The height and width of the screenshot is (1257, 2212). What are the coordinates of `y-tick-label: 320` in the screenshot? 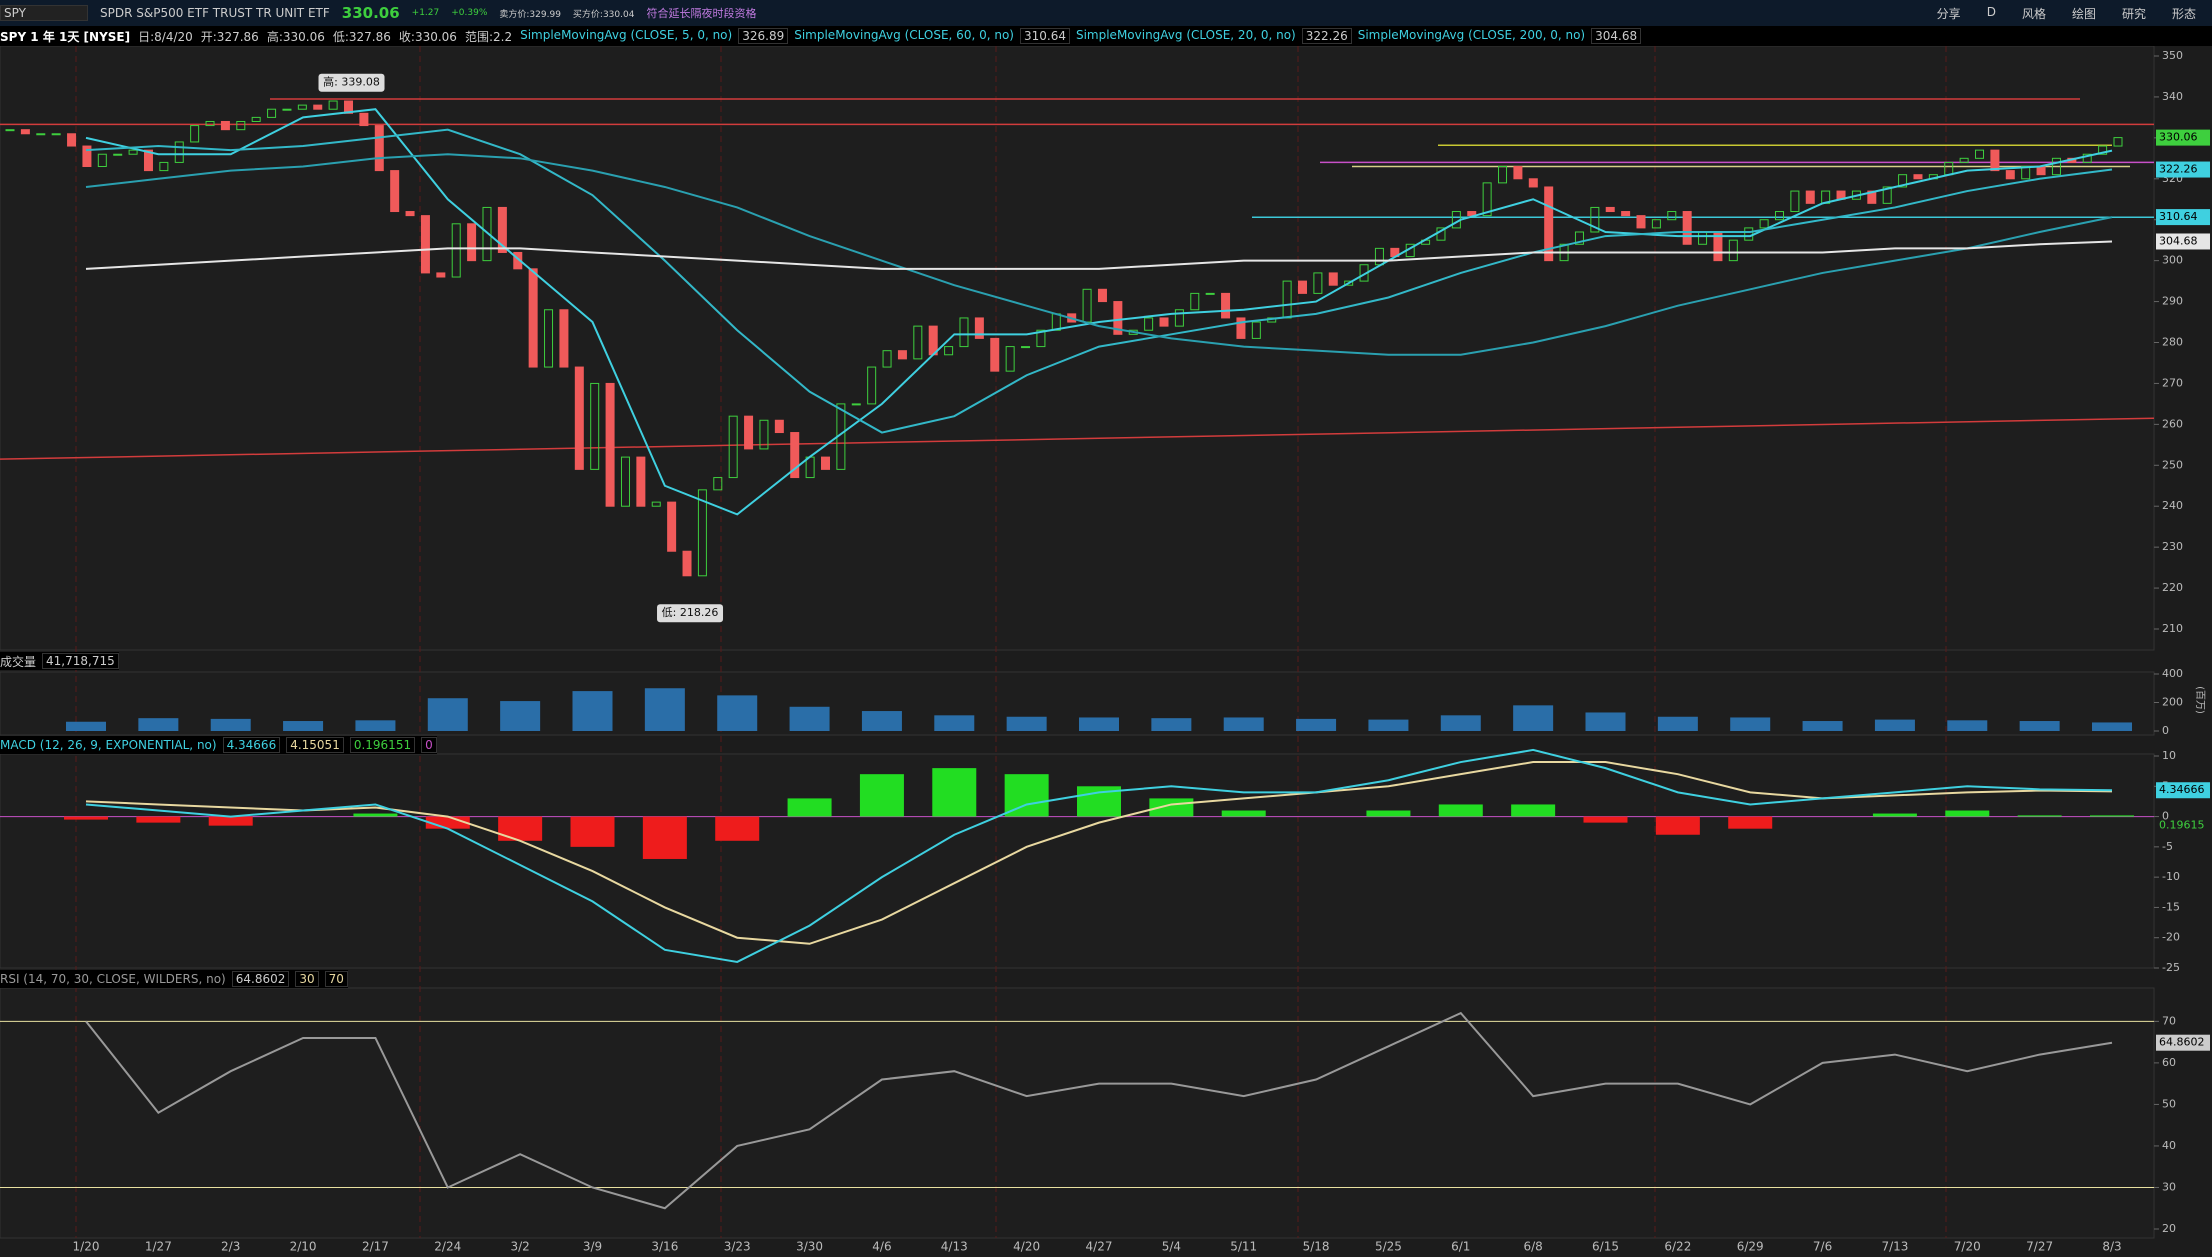 It's located at (2172, 178).